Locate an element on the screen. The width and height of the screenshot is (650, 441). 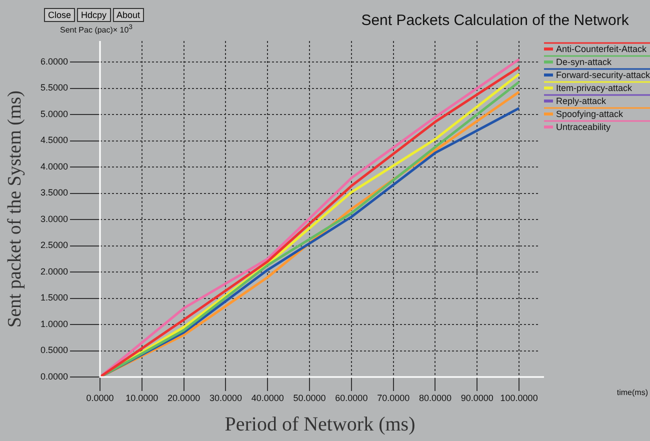
text: time(ms) is located at coordinates (632, 392).